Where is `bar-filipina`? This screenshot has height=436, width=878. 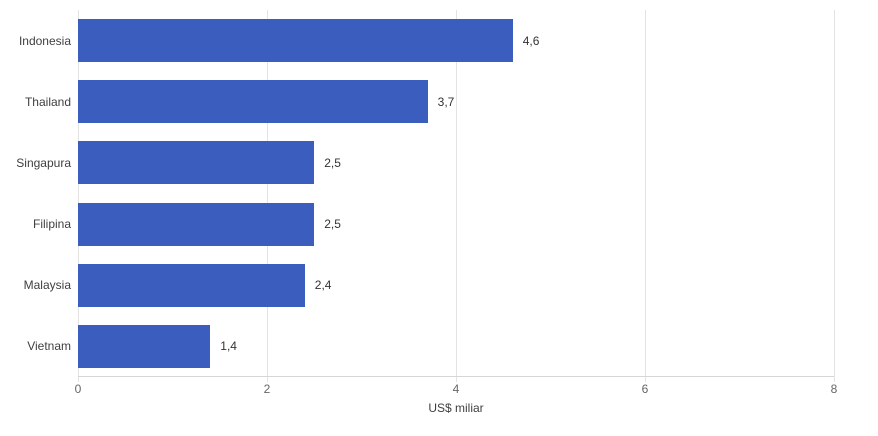 bar-filipina is located at coordinates (196, 224).